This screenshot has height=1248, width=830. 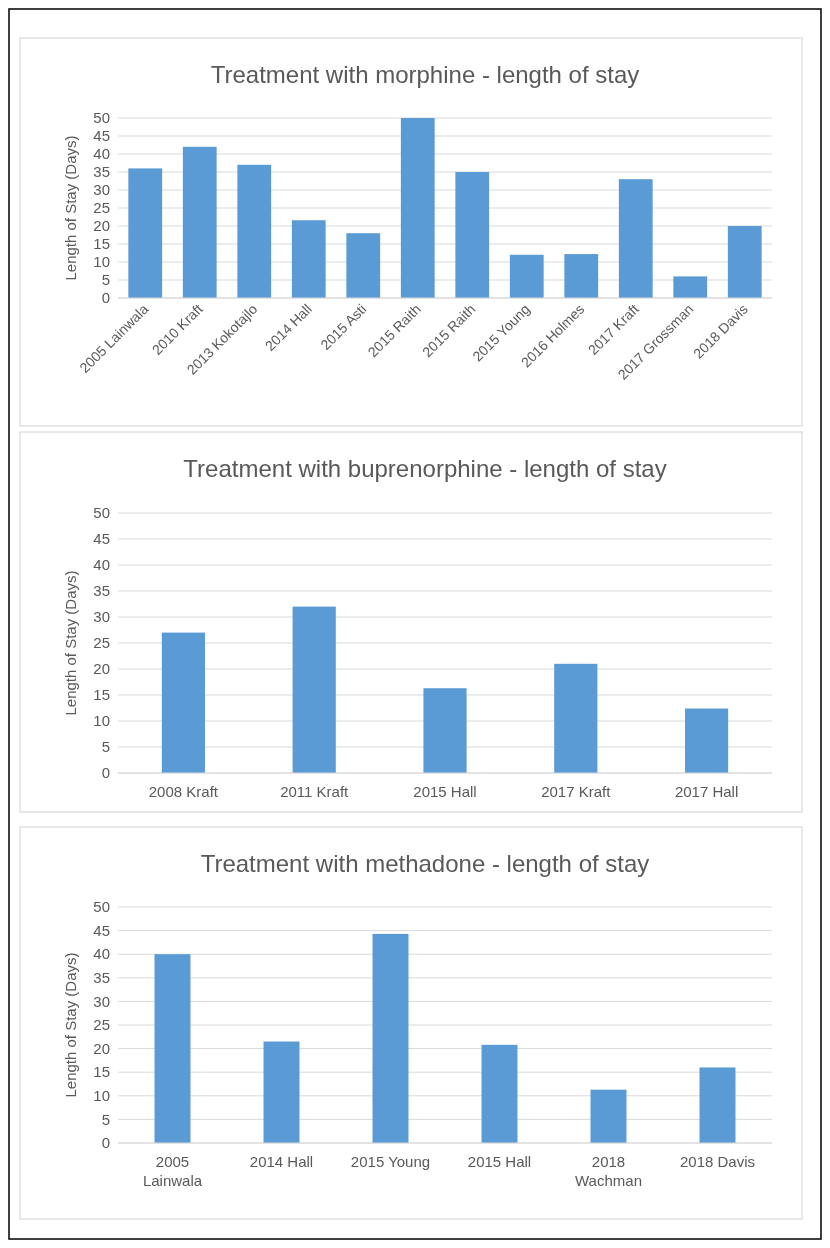 What do you see at coordinates (425, 863) in the screenshot?
I see `chart-title: Treatment with methadone - length of stay` at bounding box center [425, 863].